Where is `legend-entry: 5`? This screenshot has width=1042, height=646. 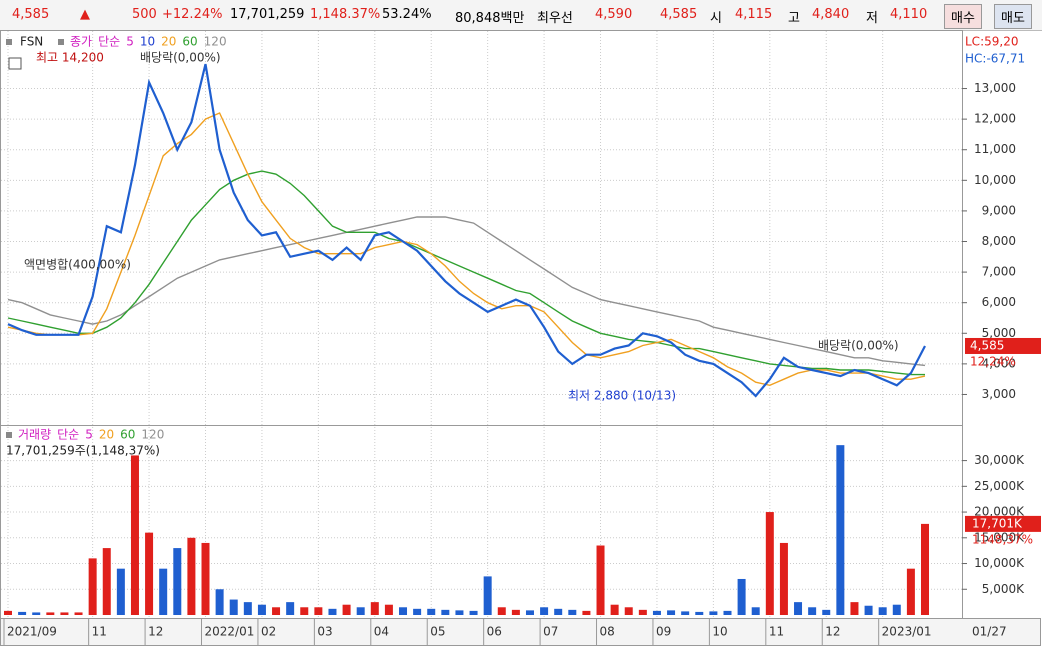
legend-entry: 5 is located at coordinates (89, 435).